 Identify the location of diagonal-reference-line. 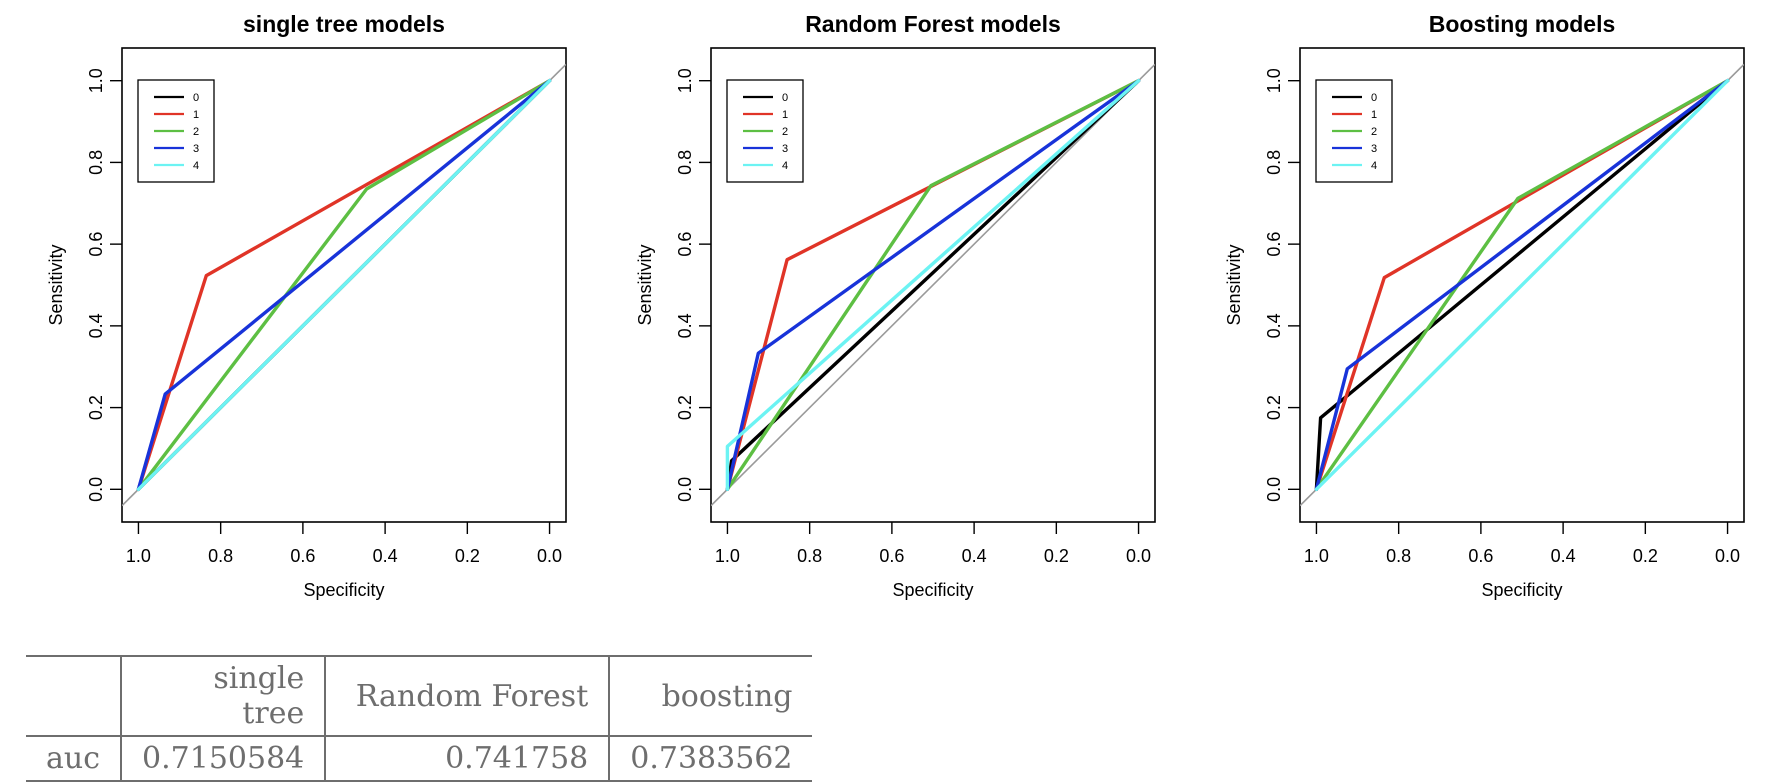
(933, 285).